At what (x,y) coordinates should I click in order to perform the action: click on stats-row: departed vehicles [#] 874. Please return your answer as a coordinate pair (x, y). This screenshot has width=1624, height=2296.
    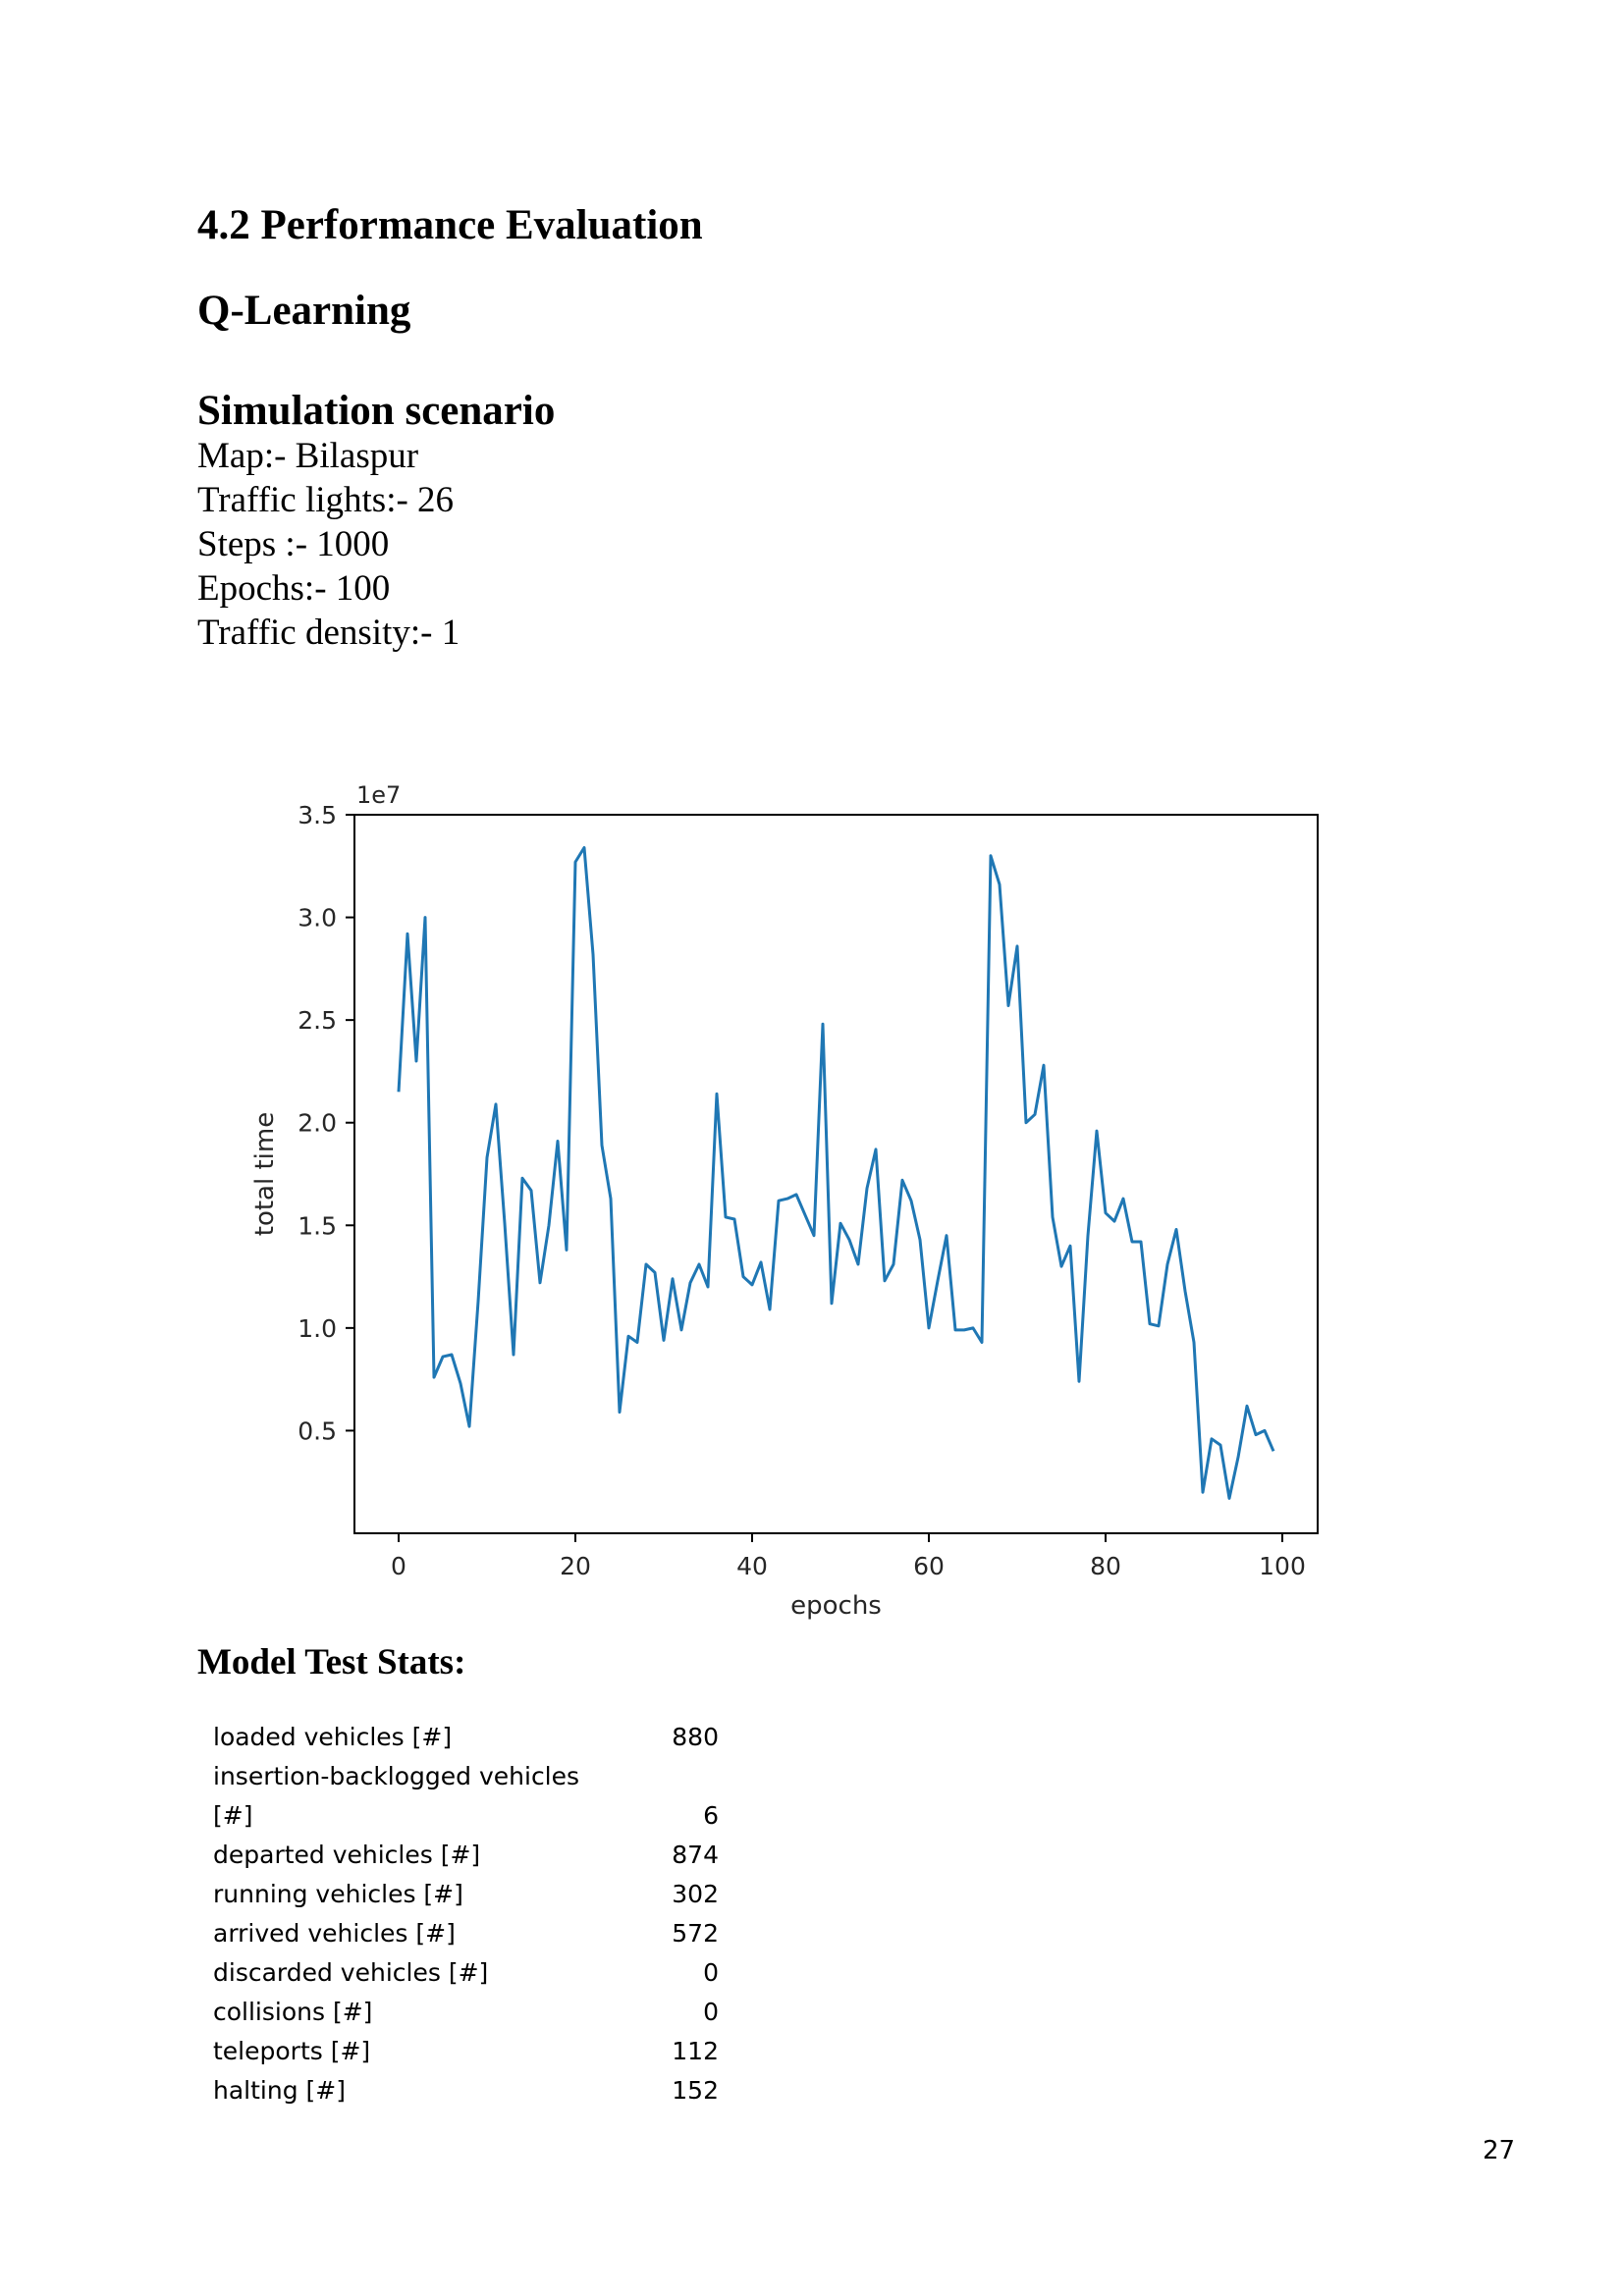
    Looking at the image, I should click on (466, 1854).